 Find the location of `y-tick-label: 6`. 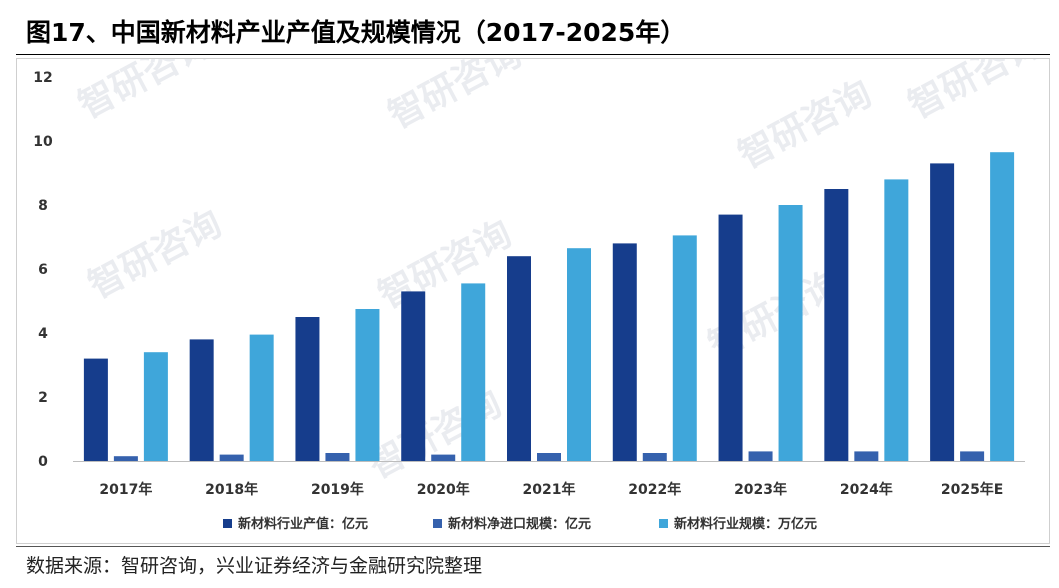

y-tick-label: 6 is located at coordinates (43, 270).